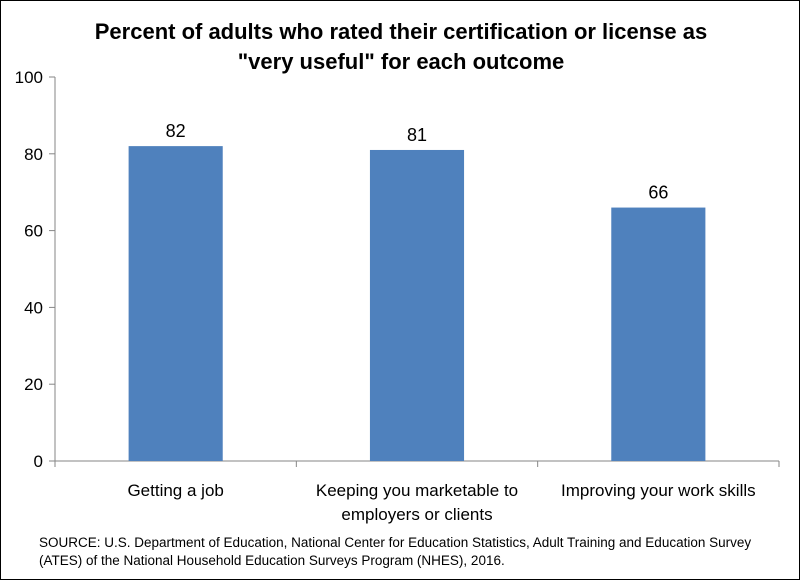 This screenshot has height=580, width=800. I want to click on y-tick-label: 40, so click(33, 307).